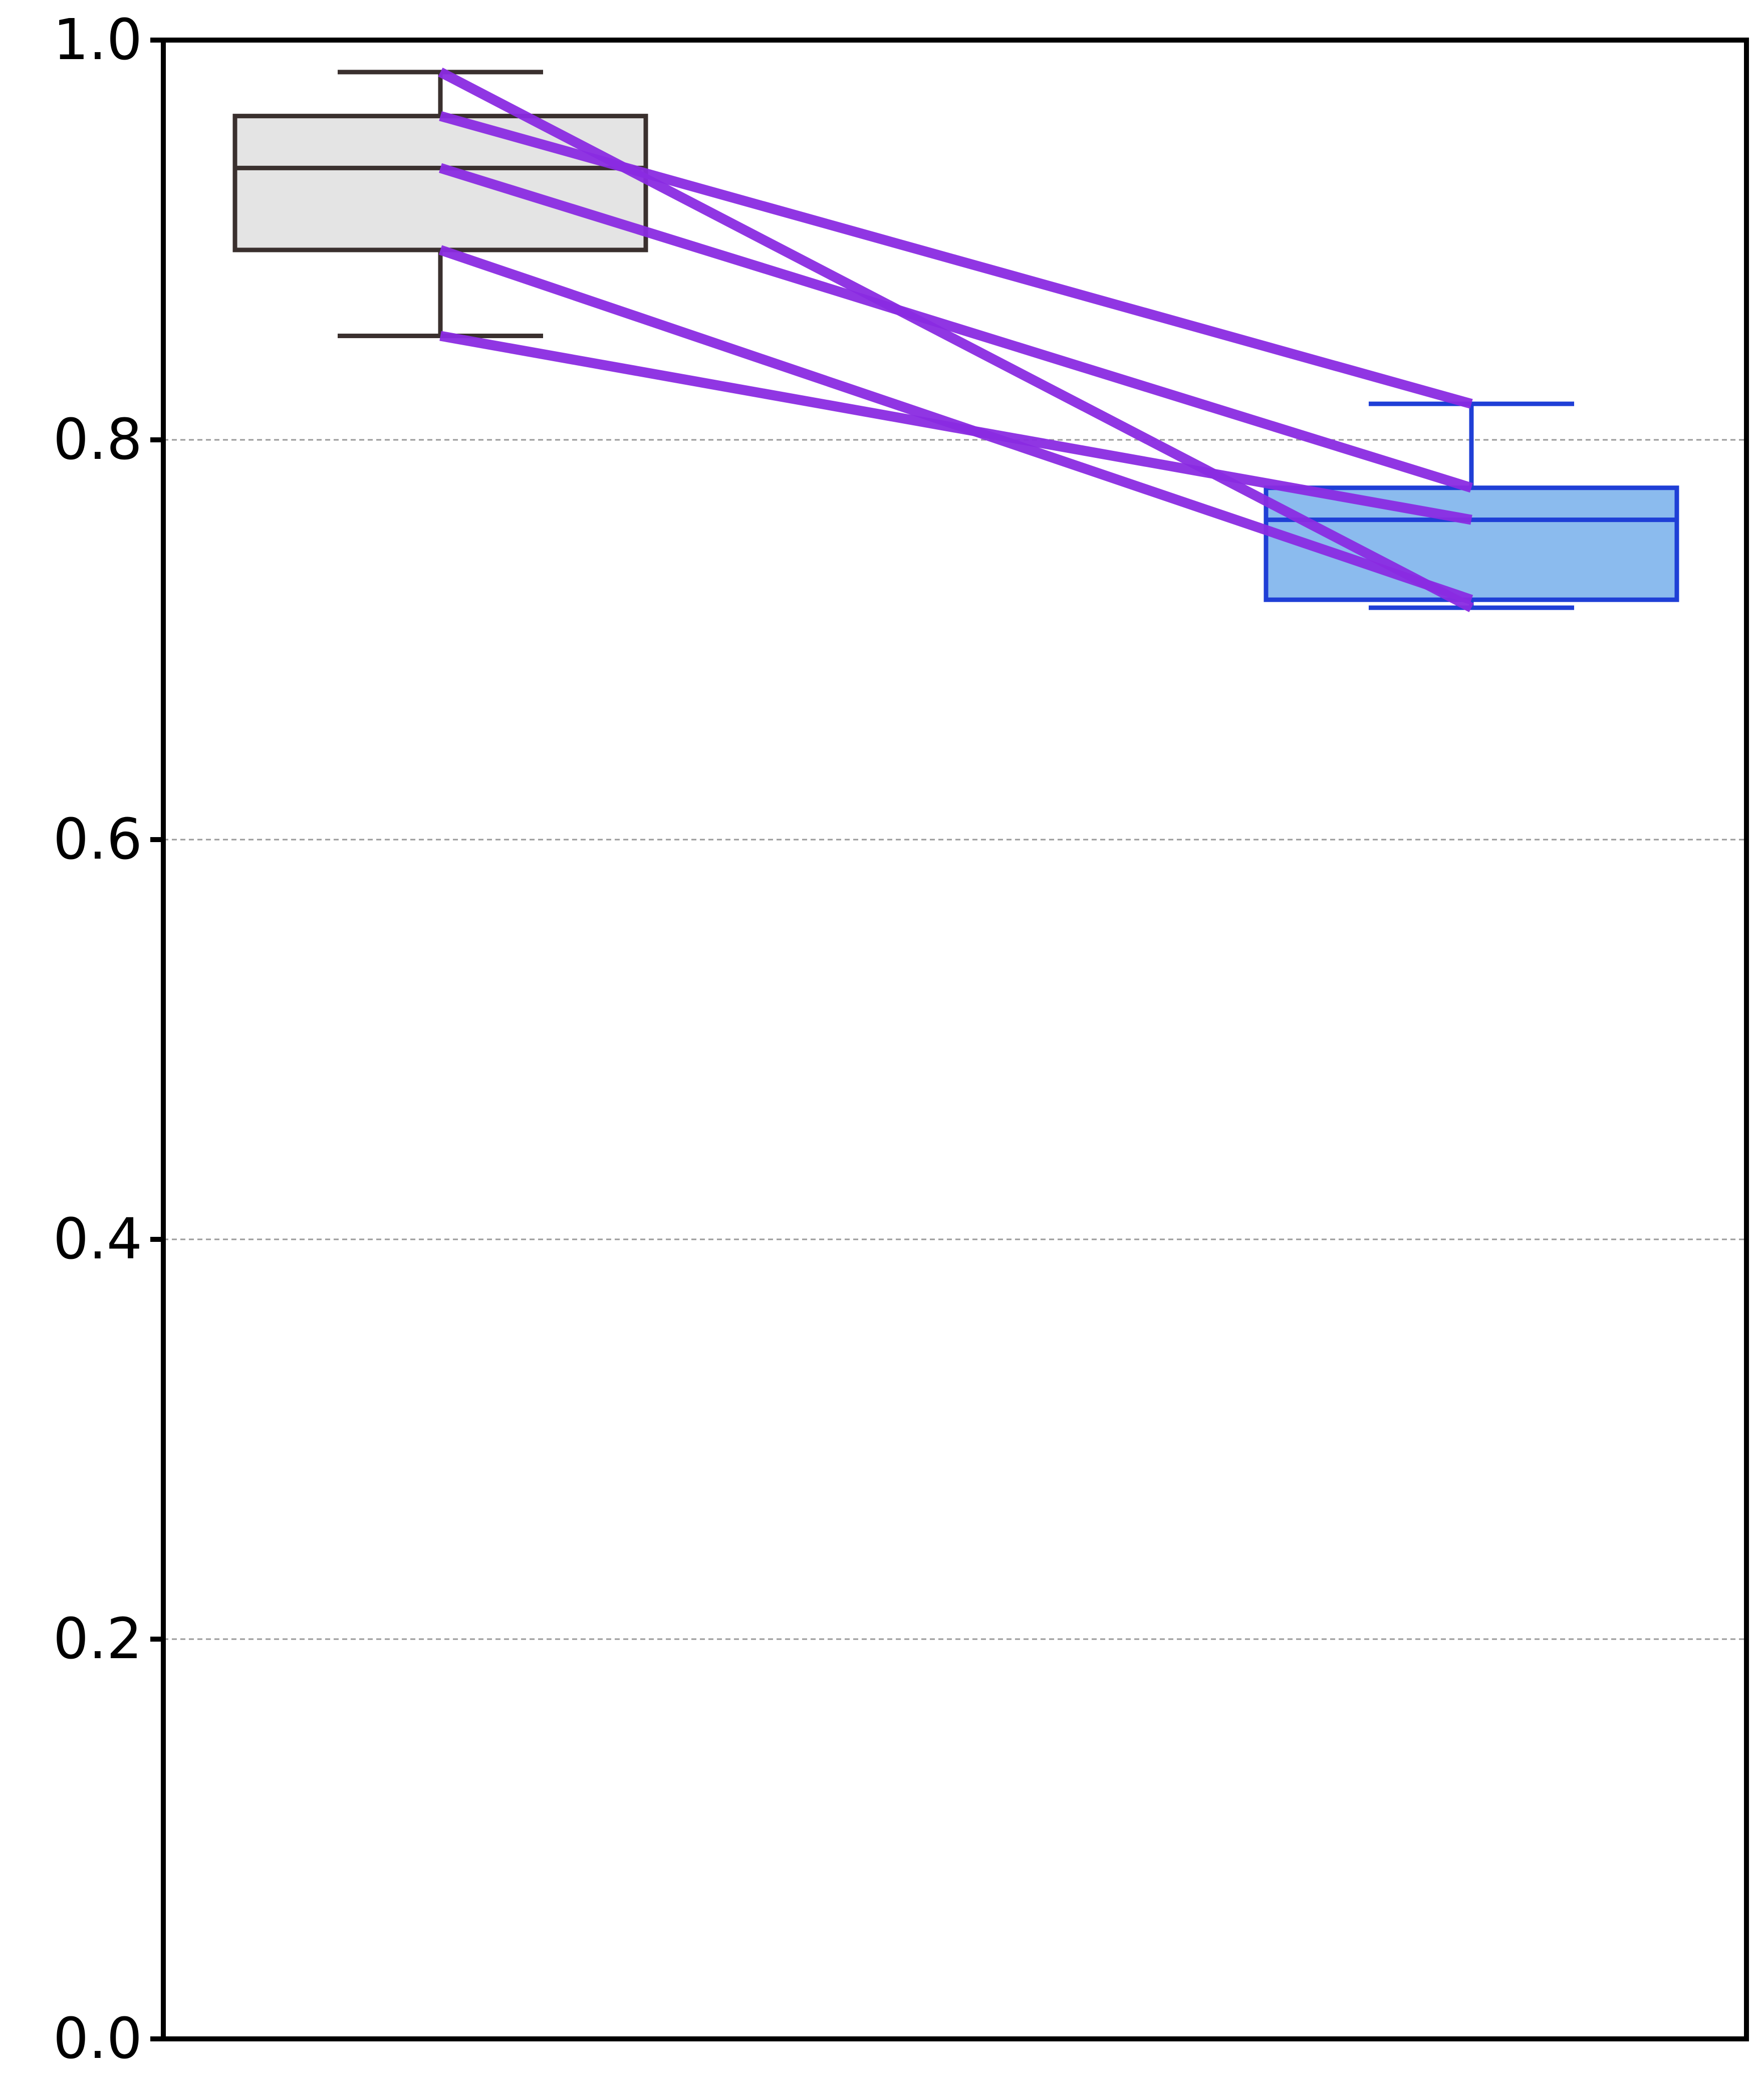 The image size is (1764, 2099). I want to click on y-axis-ticks: 0.0 0.2 0.4 0.6 0.8 1.0, so click(108, 1039).